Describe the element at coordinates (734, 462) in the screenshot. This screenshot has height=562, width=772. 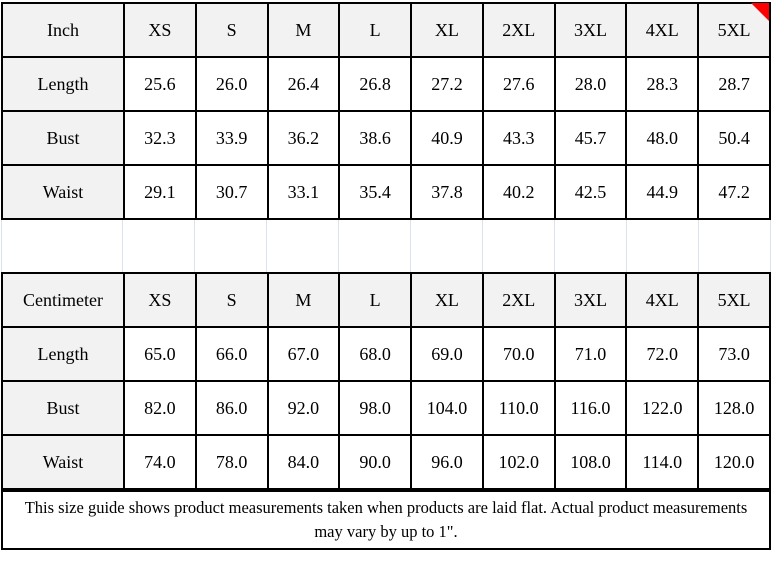
I see `value-cell: 120.0` at that location.